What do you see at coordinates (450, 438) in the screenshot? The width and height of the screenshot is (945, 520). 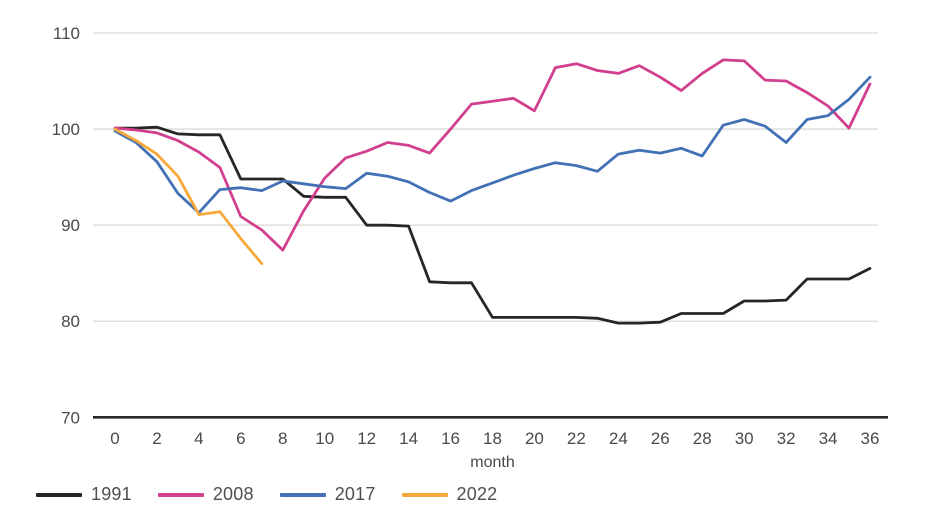 I see `x-axis-label-16: 16` at bounding box center [450, 438].